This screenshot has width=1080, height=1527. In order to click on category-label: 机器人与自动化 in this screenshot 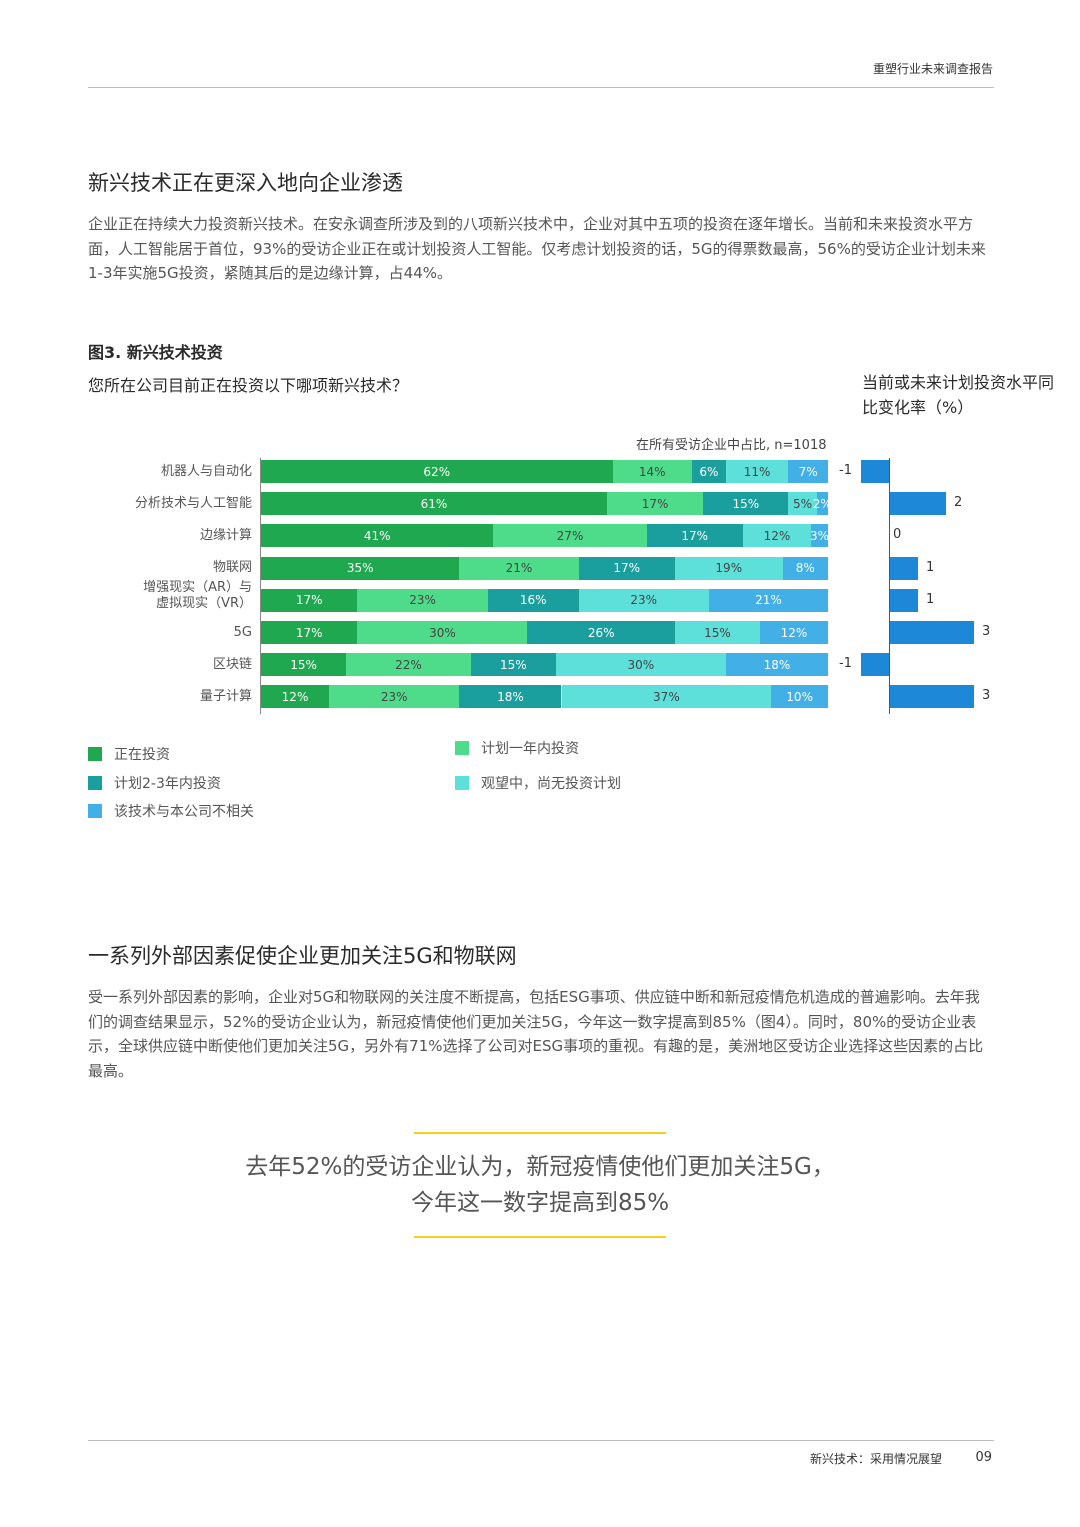, I will do `click(206, 472)`.